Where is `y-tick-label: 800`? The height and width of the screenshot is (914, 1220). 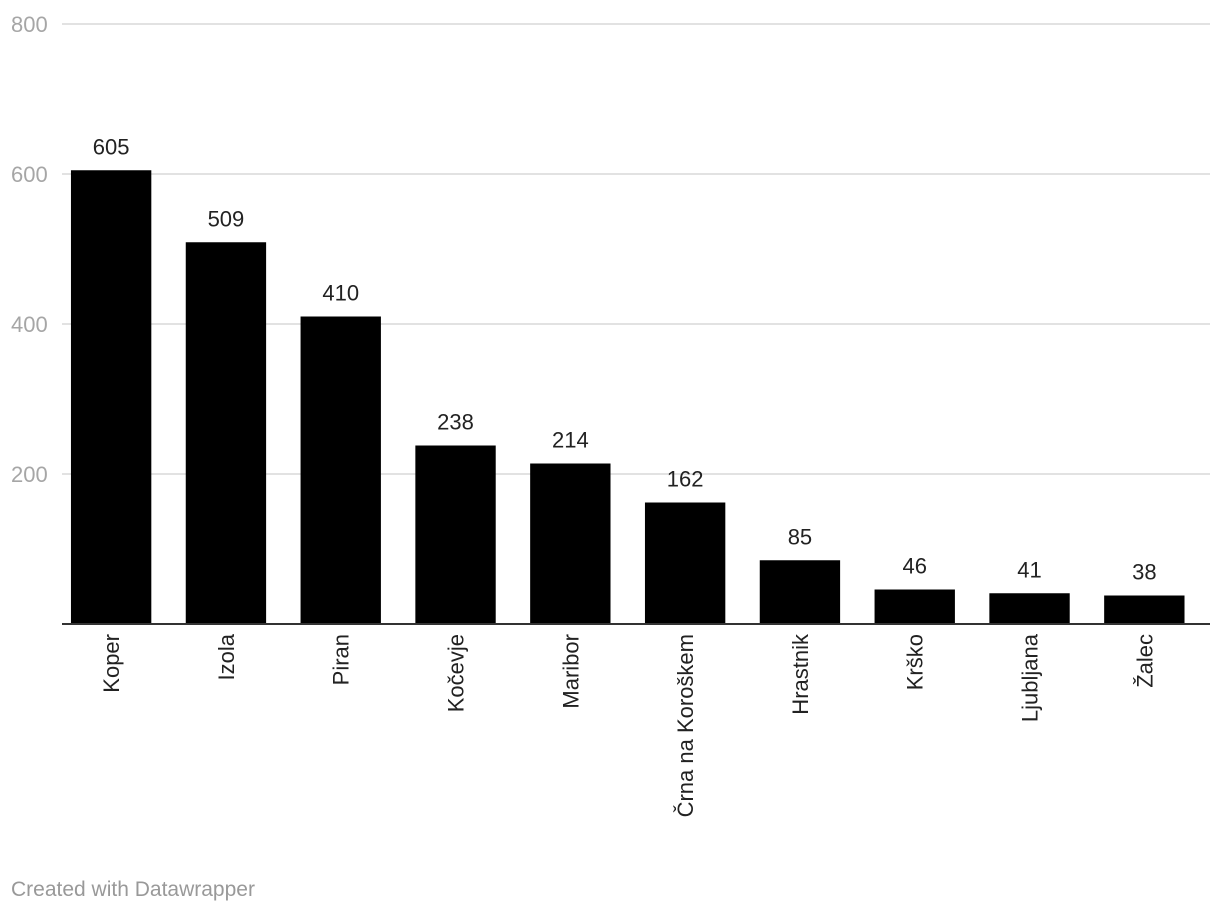 y-tick-label: 800 is located at coordinates (29, 24).